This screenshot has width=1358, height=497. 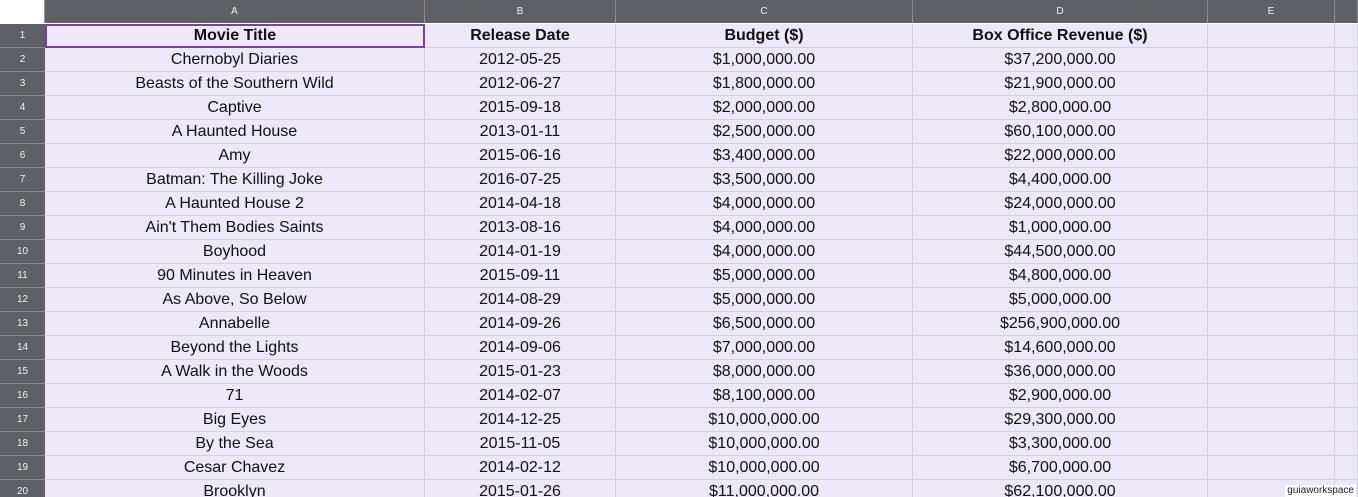 What do you see at coordinates (520, 36) in the screenshot?
I see `cell-header-release-date: Release Date` at bounding box center [520, 36].